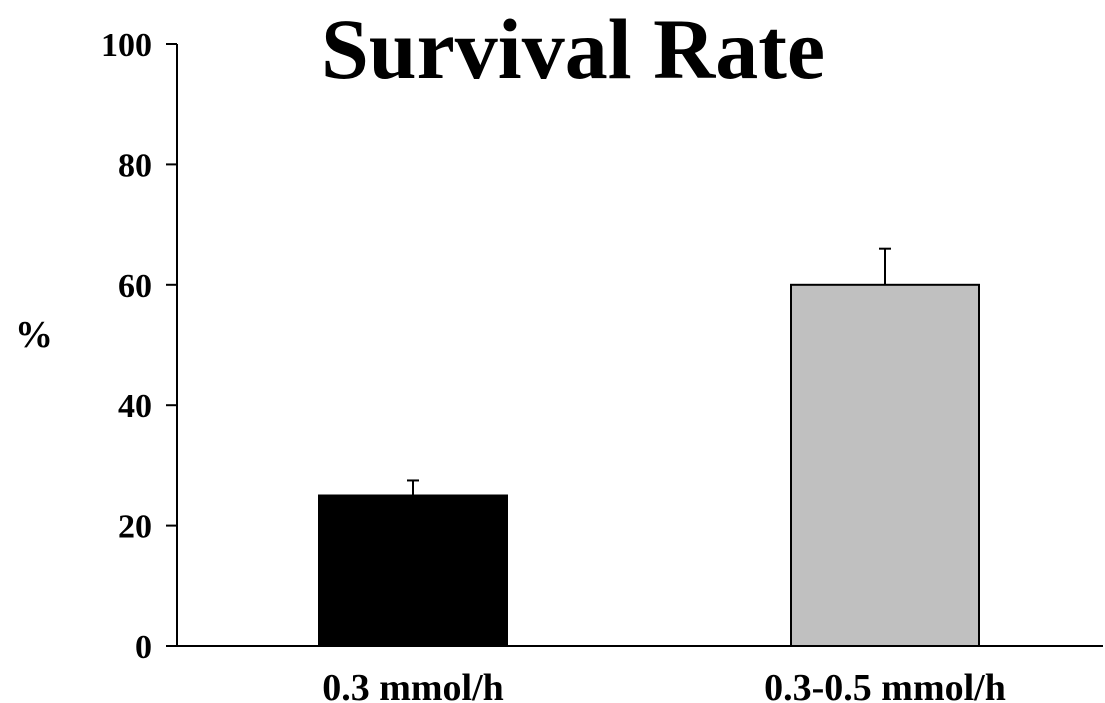  What do you see at coordinates (885, 685) in the screenshot?
I see `x-category-label-2: 0.3-0.5 mmol/h` at bounding box center [885, 685].